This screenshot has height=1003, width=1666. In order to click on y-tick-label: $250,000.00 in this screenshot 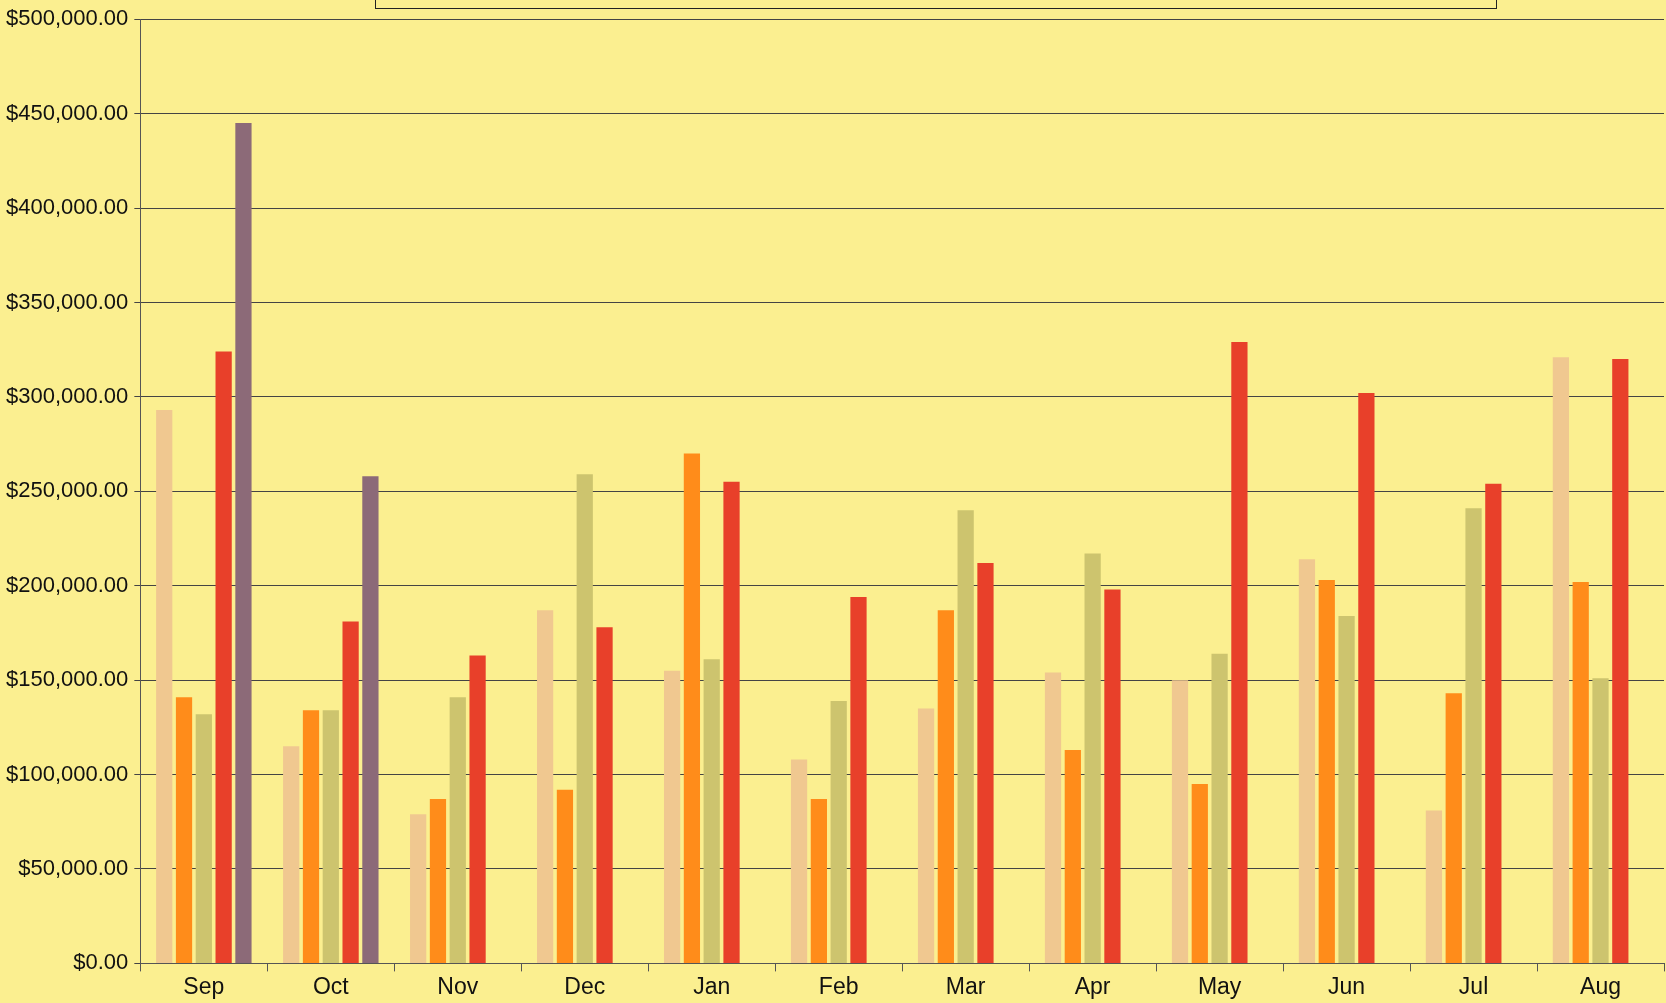, I will do `click(67, 490)`.